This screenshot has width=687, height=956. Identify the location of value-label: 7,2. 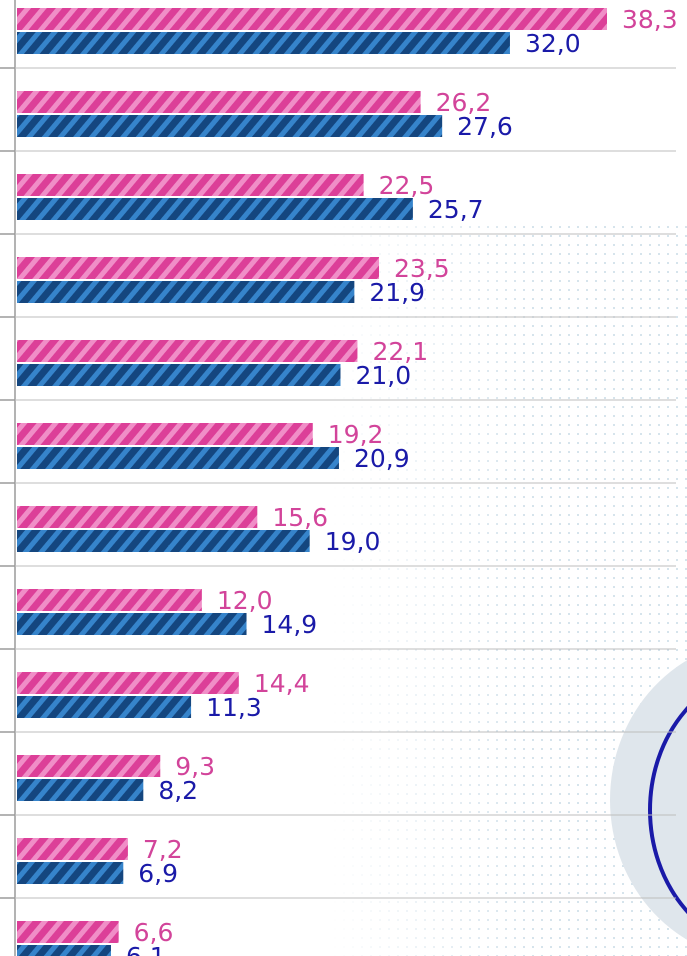
(163, 849).